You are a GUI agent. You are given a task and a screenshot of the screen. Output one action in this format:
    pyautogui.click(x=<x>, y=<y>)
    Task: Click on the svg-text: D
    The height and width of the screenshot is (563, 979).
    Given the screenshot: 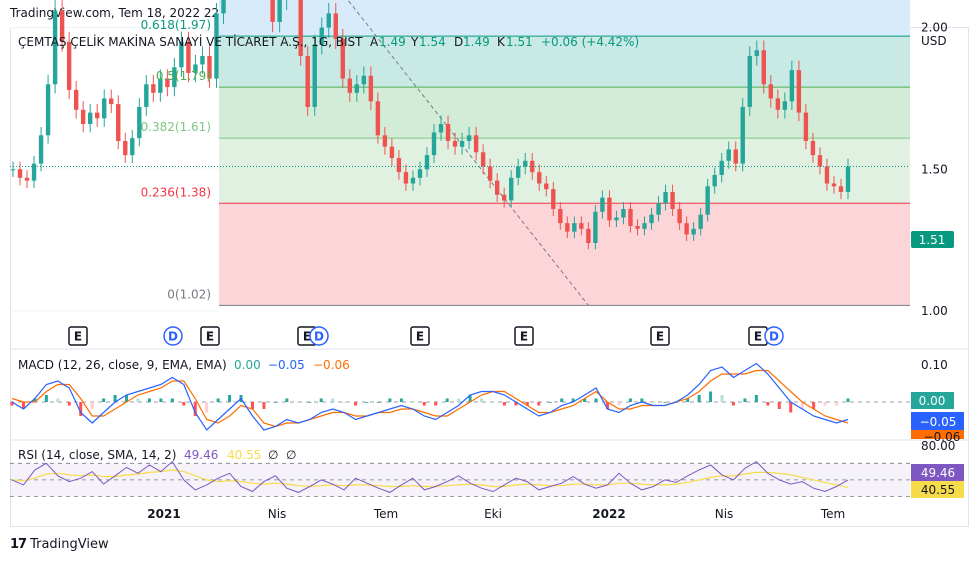 What is the action you would take?
    pyautogui.click(x=173, y=337)
    